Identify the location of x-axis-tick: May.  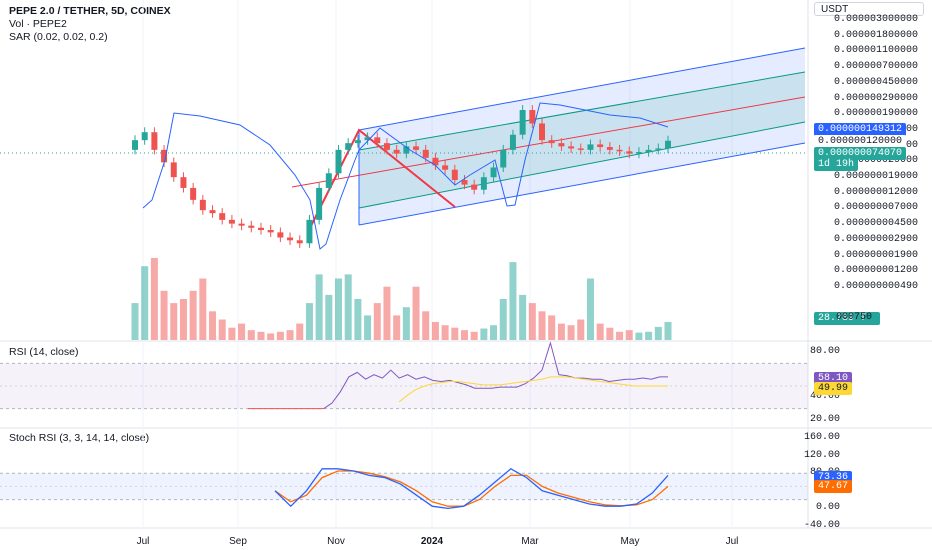
(630, 541).